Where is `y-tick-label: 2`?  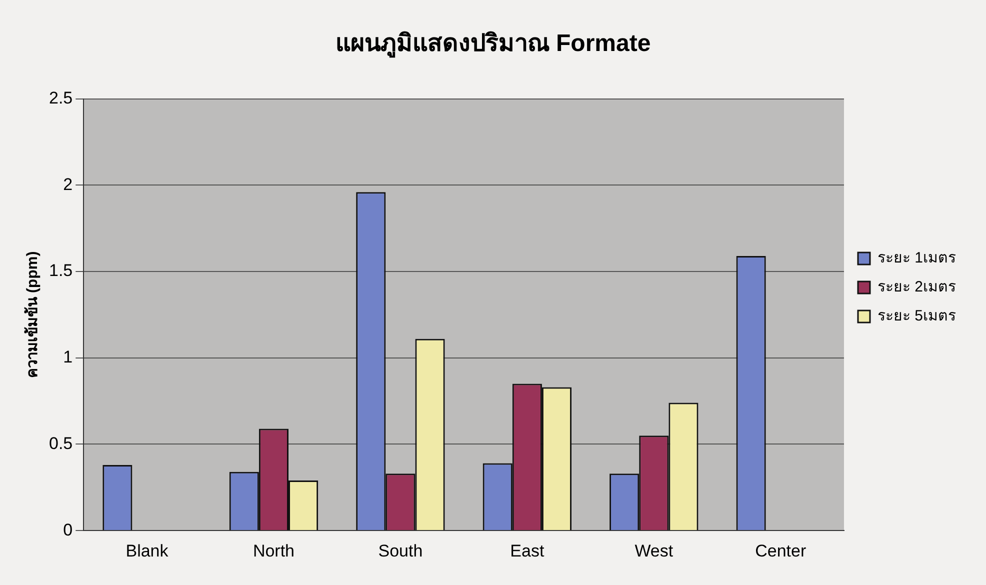
y-tick-label: 2 is located at coordinates (68, 184).